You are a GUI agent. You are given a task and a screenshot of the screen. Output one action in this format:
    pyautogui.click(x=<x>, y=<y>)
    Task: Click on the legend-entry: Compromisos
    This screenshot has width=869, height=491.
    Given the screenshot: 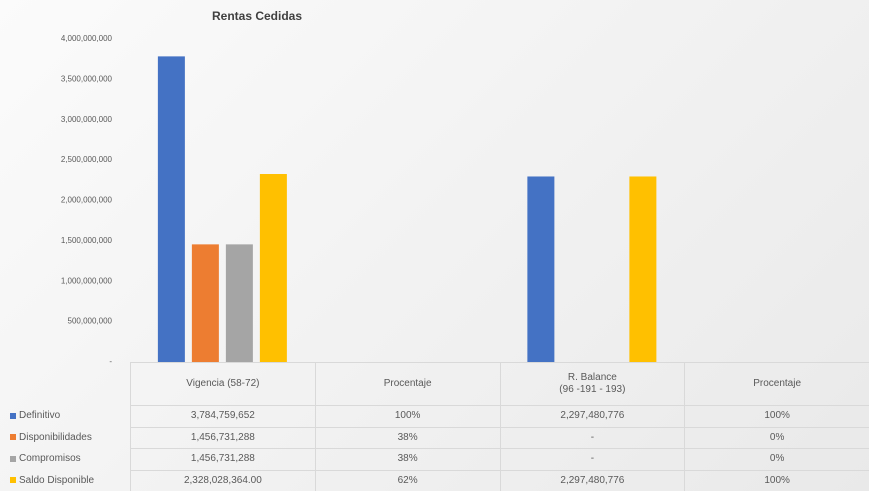 What is the action you would take?
    pyautogui.click(x=45, y=459)
    